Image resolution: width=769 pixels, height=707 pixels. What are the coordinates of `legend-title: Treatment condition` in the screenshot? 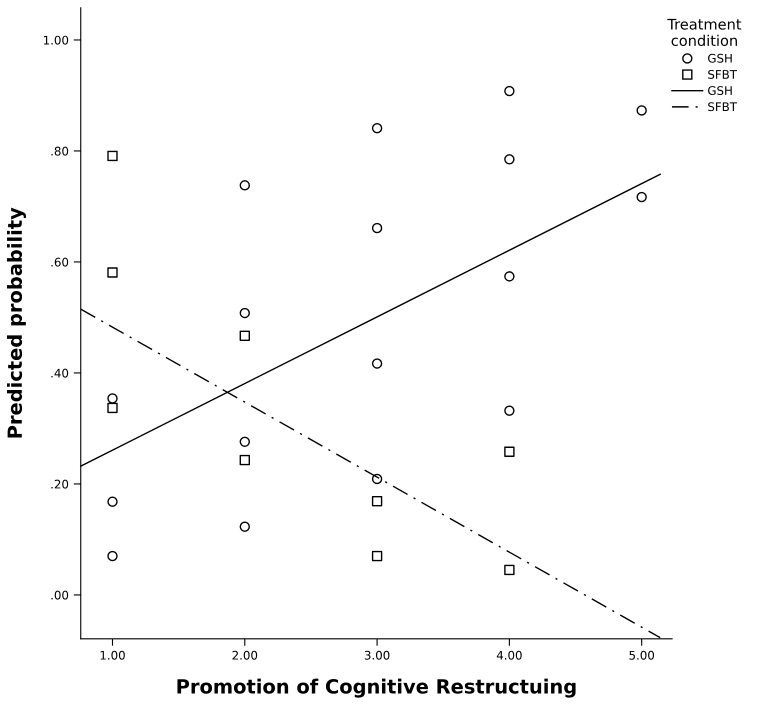 It's located at (704, 32).